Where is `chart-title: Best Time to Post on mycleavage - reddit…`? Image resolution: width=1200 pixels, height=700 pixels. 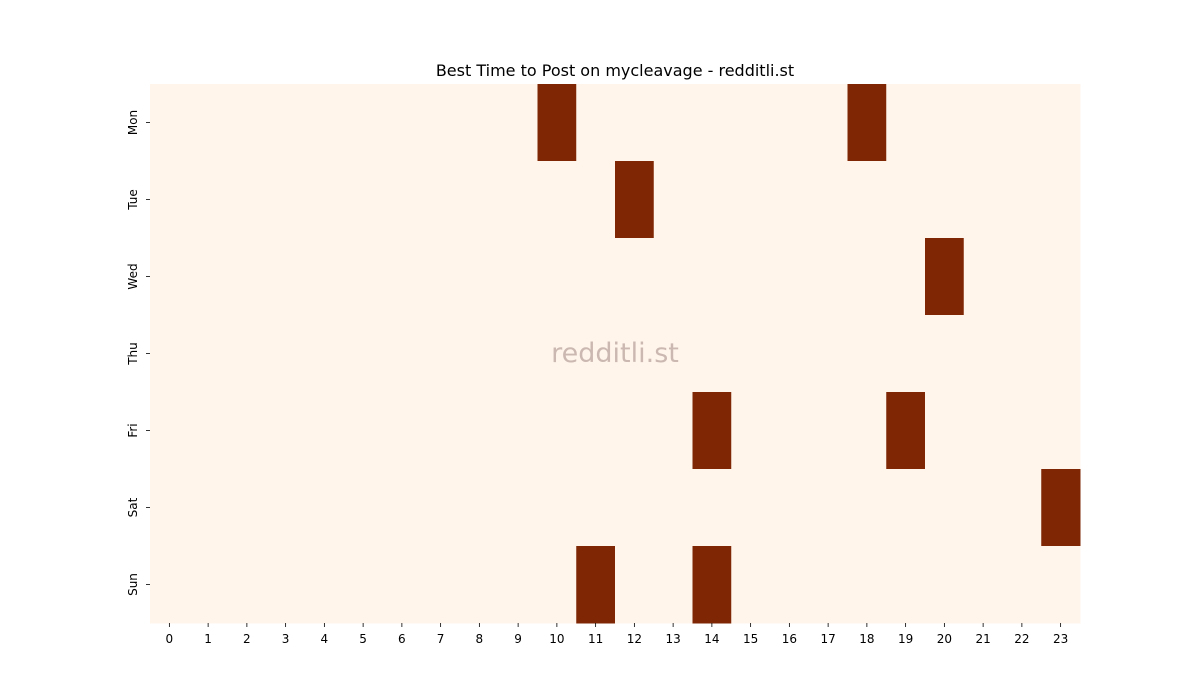
chart-title: Best Time to Post on mycleavage - reddit… is located at coordinates (615, 70).